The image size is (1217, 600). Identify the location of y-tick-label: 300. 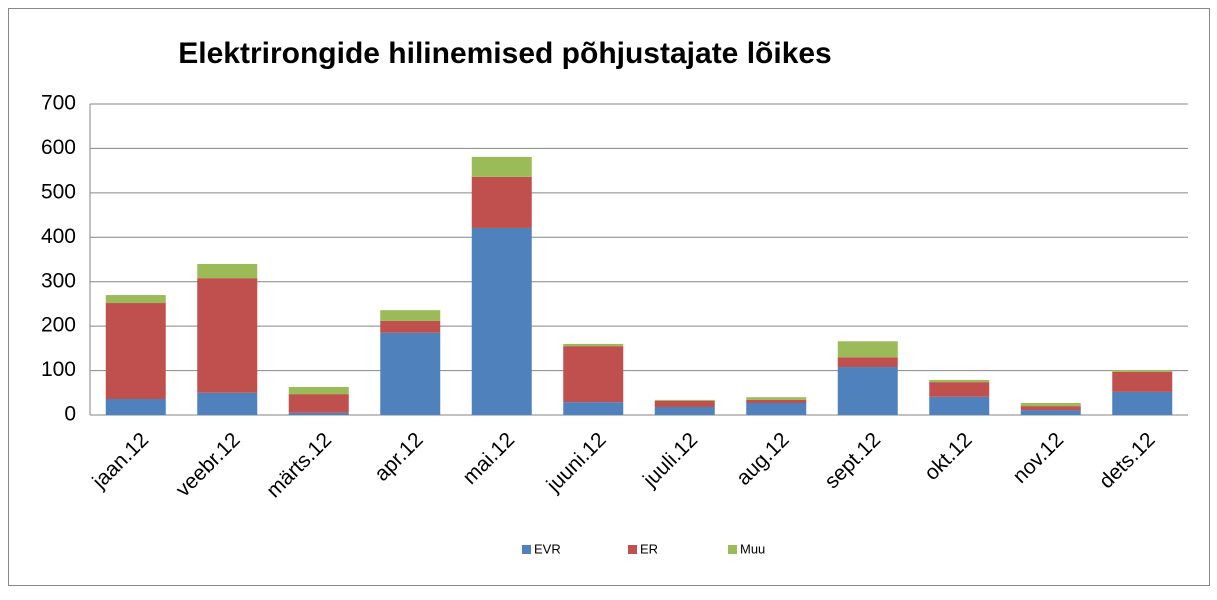
(58, 280).